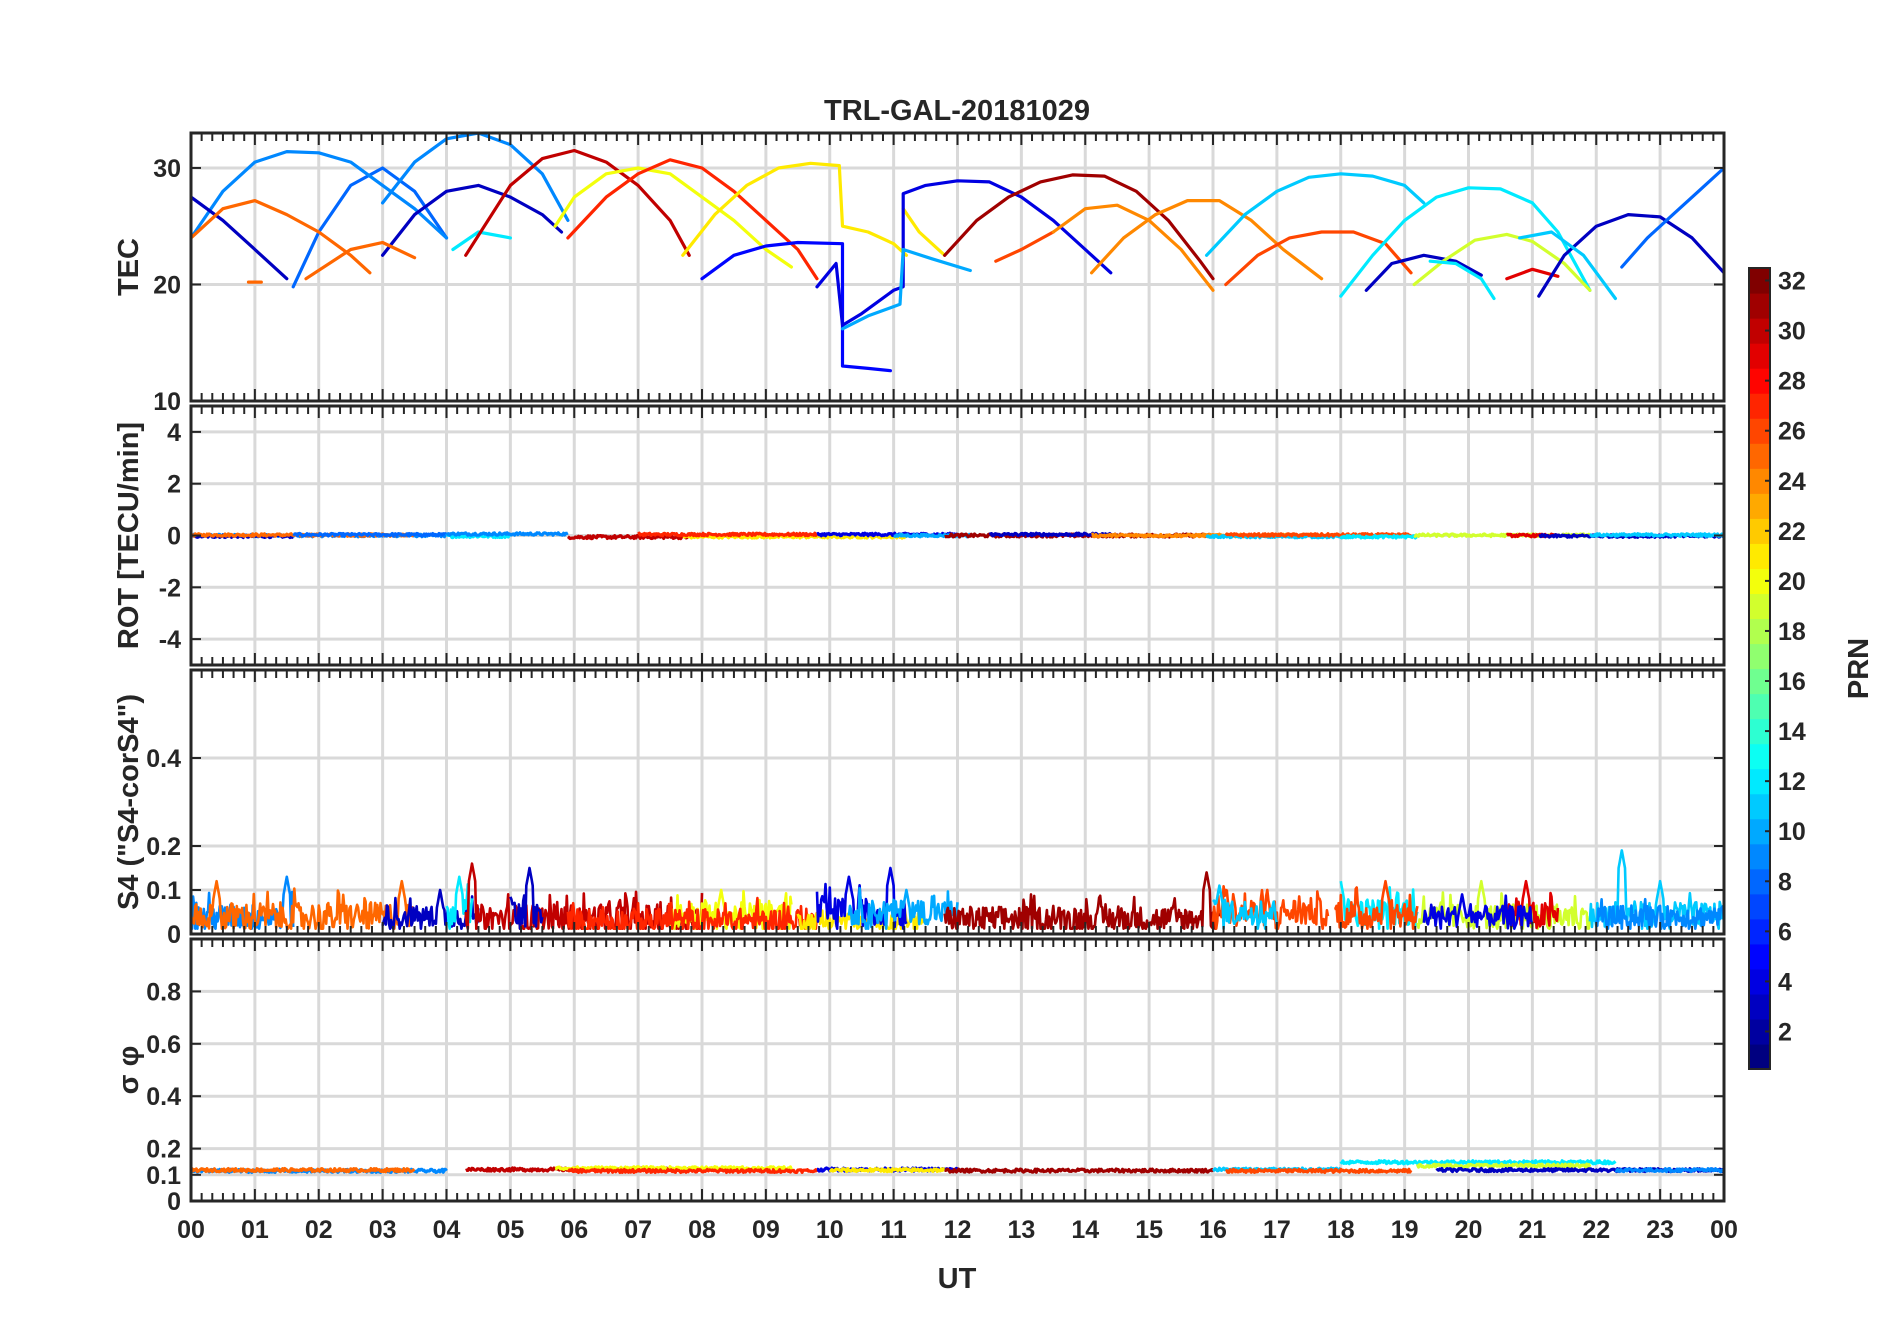 The height and width of the screenshot is (1330, 1902). Describe the element at coordinates (1792, 832) in the screenshot. I see `colorbar-tick-label: 10` at that location.